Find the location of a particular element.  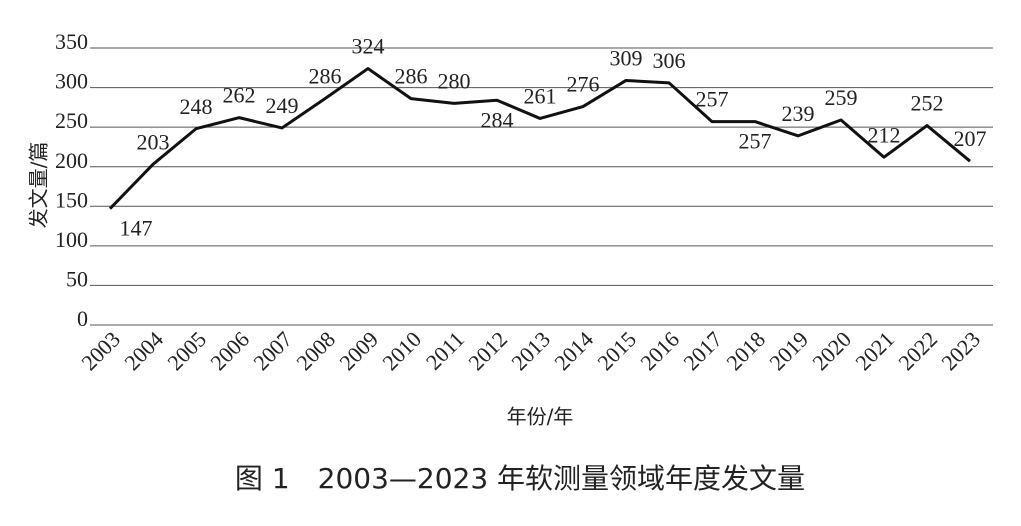

data-label: 309 is located at coordinates (626, 57).